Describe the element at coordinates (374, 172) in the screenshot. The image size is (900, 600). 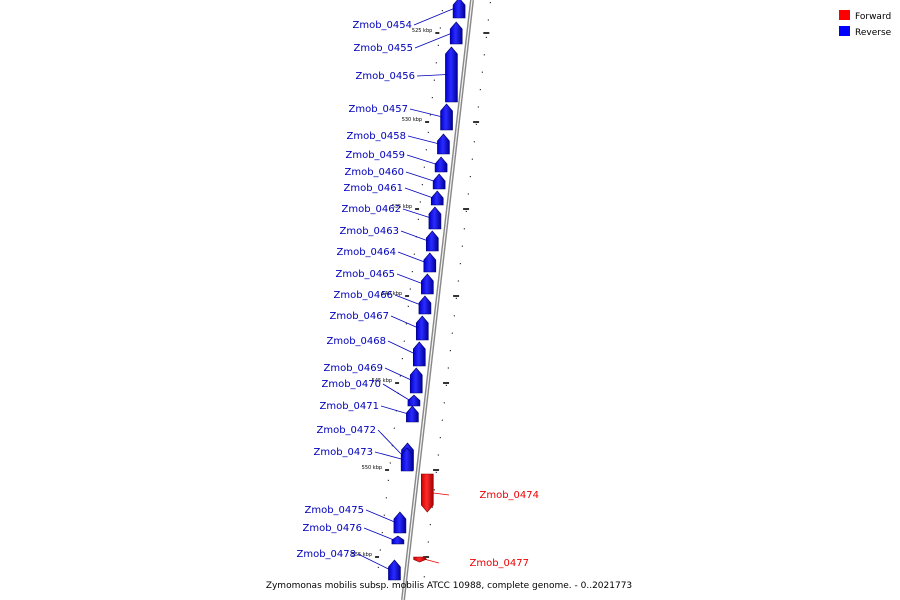
I see `gene-label-zmob_0460: Zmob_0460` at that location.